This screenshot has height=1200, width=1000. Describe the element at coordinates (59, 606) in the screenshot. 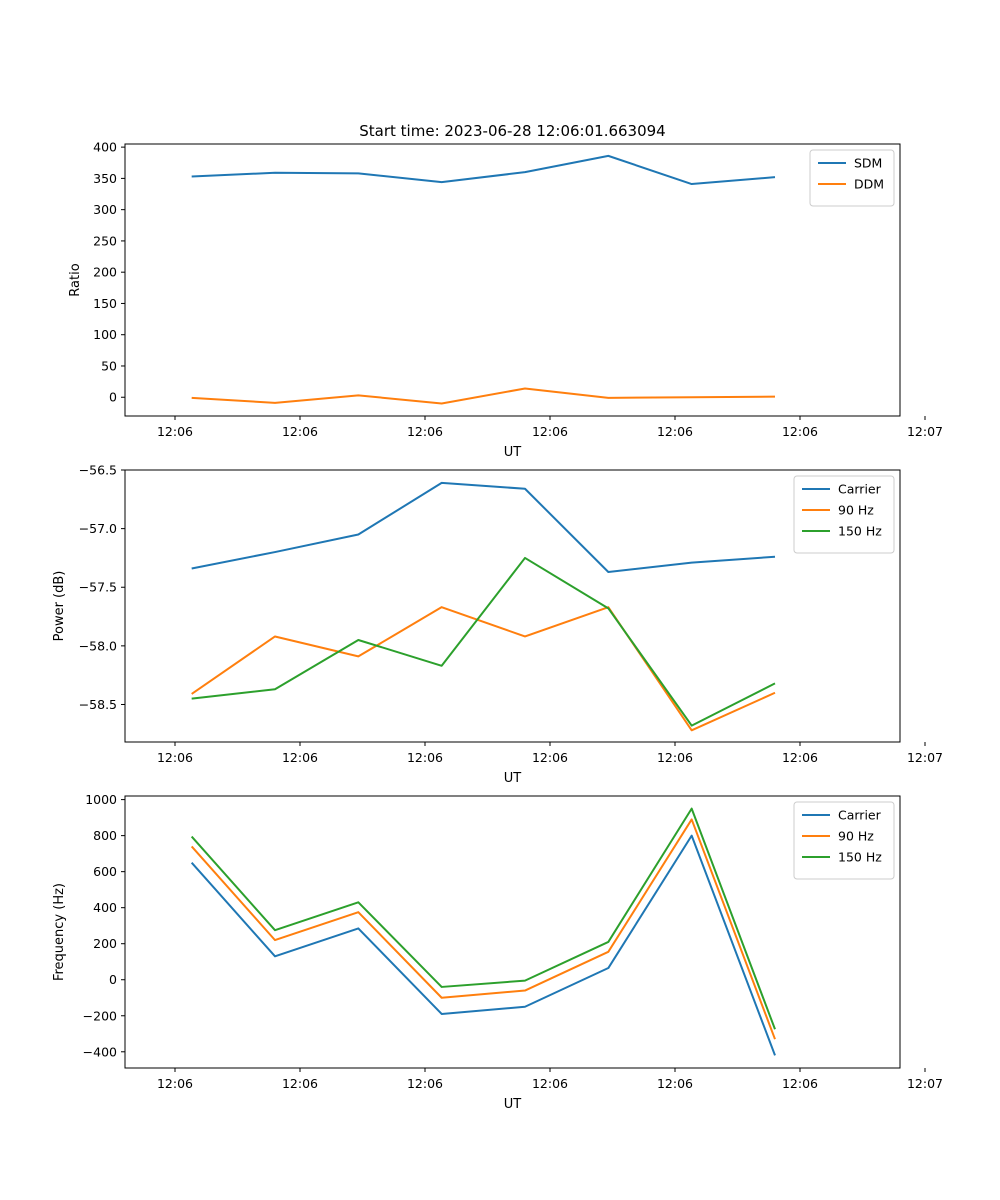

I see `y-axis-label: Power (dB)` at that location.